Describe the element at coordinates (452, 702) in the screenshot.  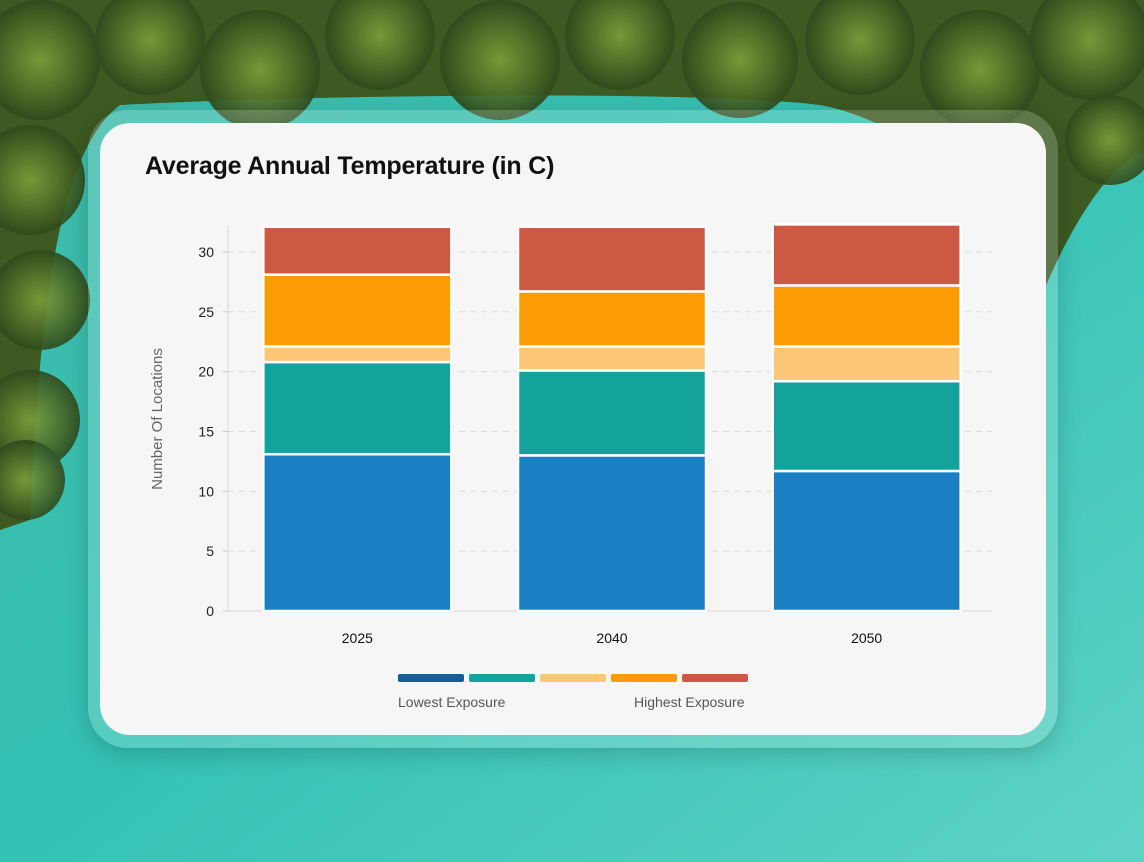
I see `legend-low-label: Lowest Exposure` at that location.